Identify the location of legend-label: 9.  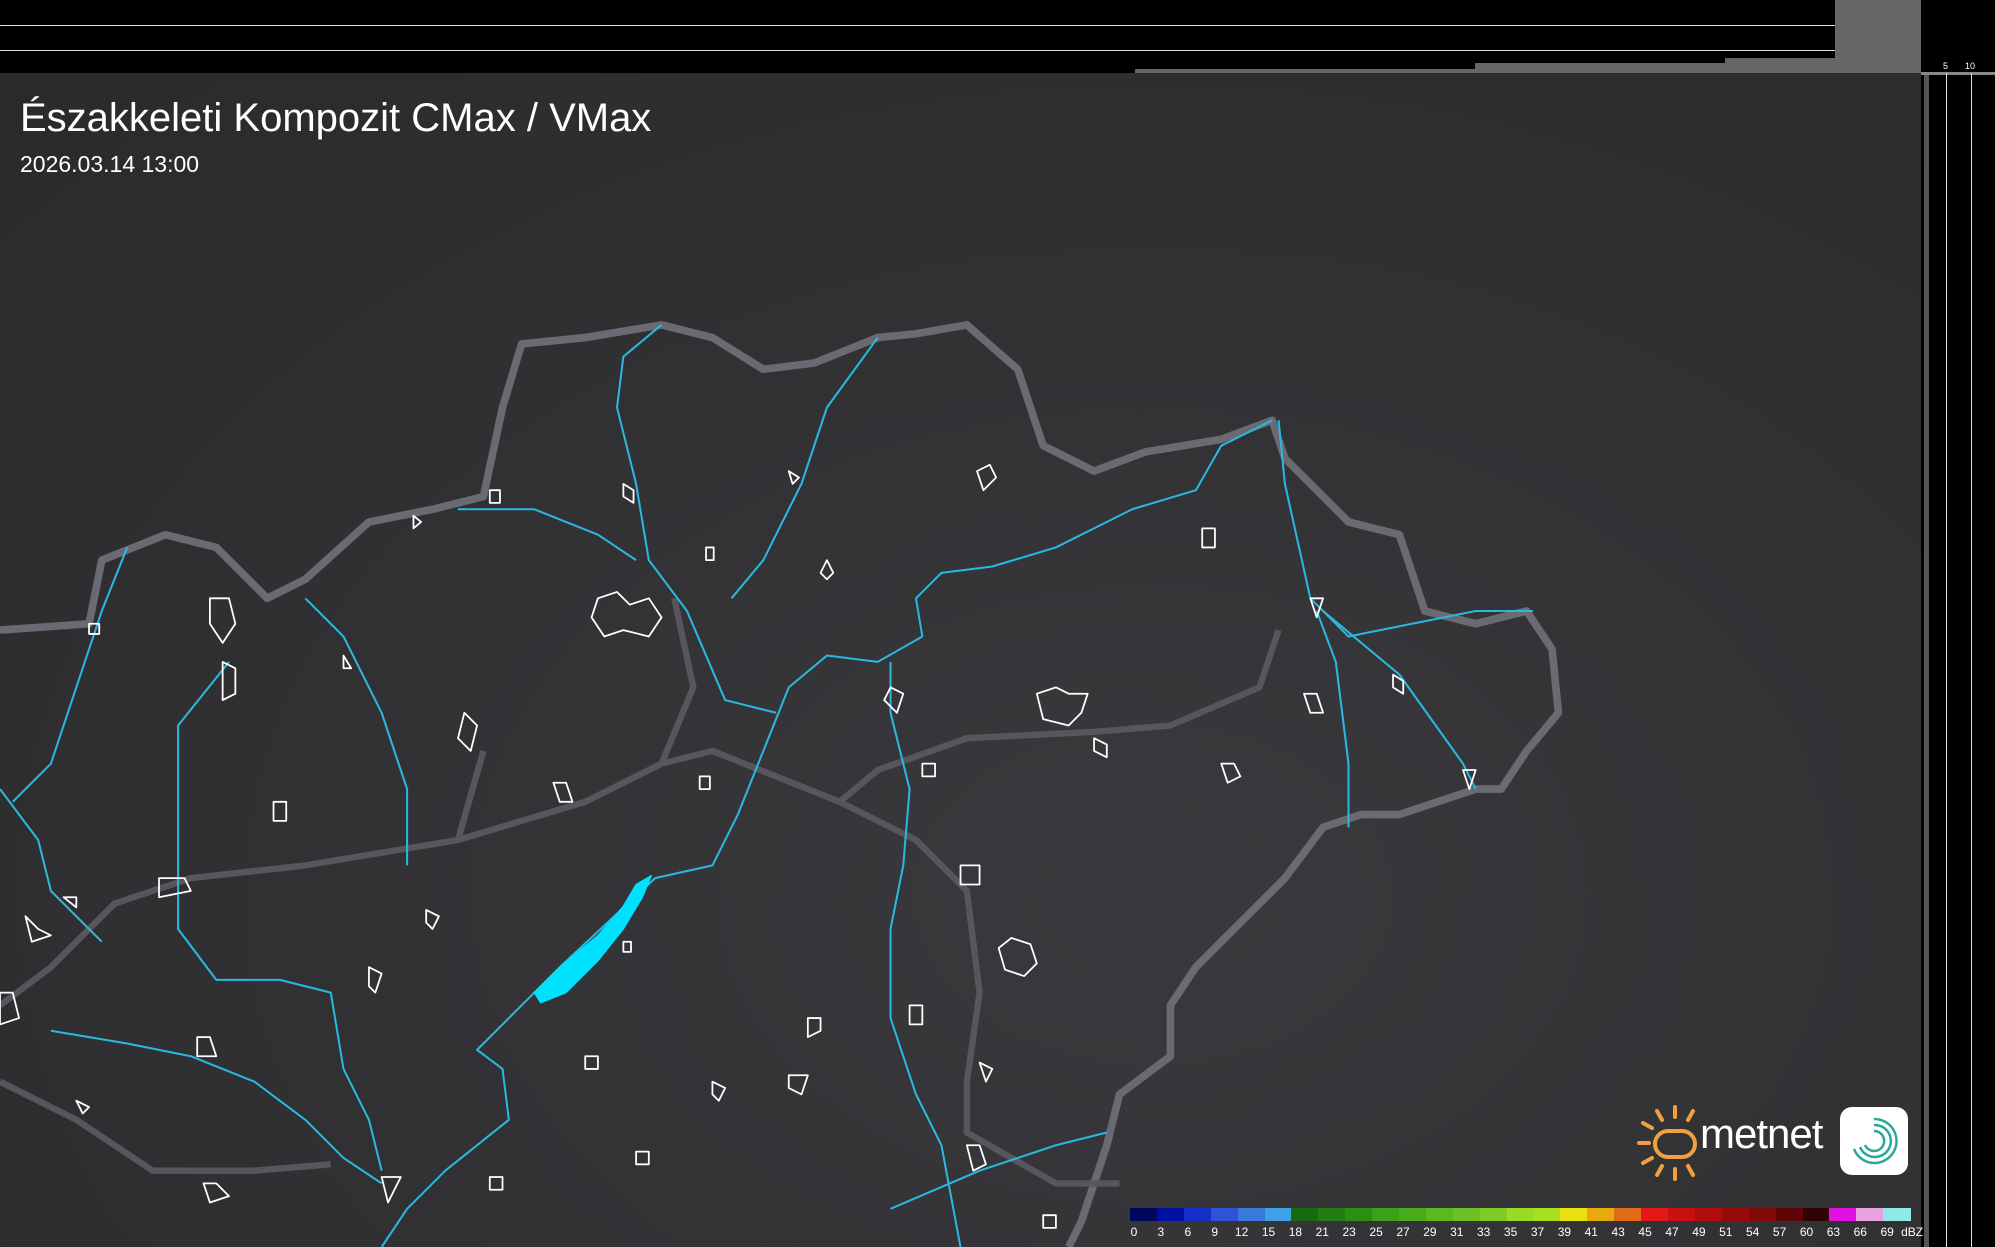
(1215, 1232).